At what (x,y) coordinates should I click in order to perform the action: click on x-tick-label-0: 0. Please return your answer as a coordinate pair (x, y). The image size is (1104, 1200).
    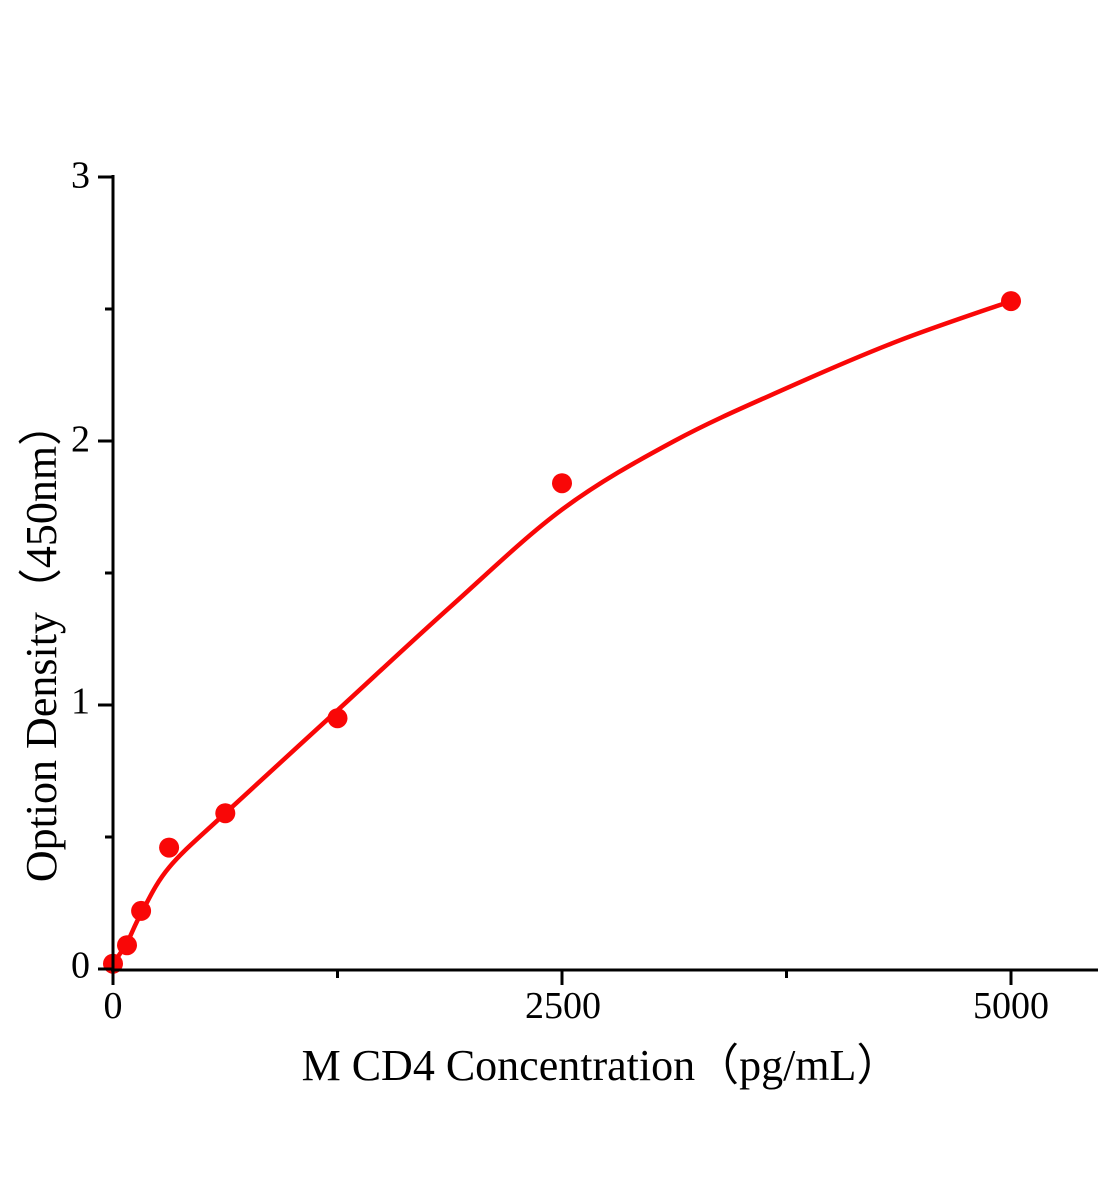
    Looking at the image, I should click on (113, 1006).